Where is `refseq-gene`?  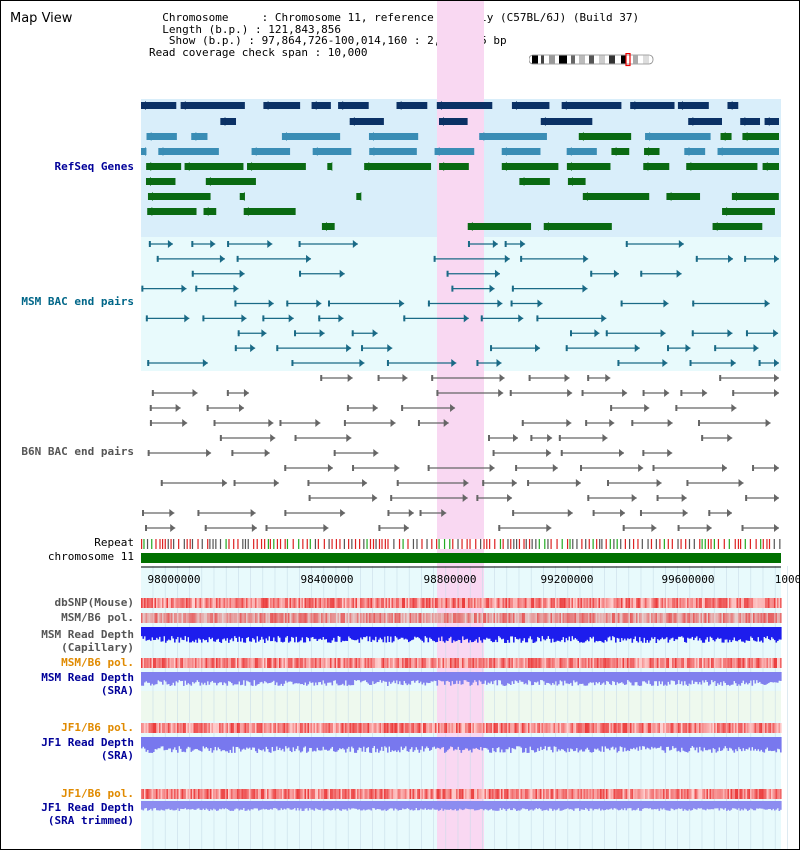
refseq-gene is located at coordinates (530, 166).